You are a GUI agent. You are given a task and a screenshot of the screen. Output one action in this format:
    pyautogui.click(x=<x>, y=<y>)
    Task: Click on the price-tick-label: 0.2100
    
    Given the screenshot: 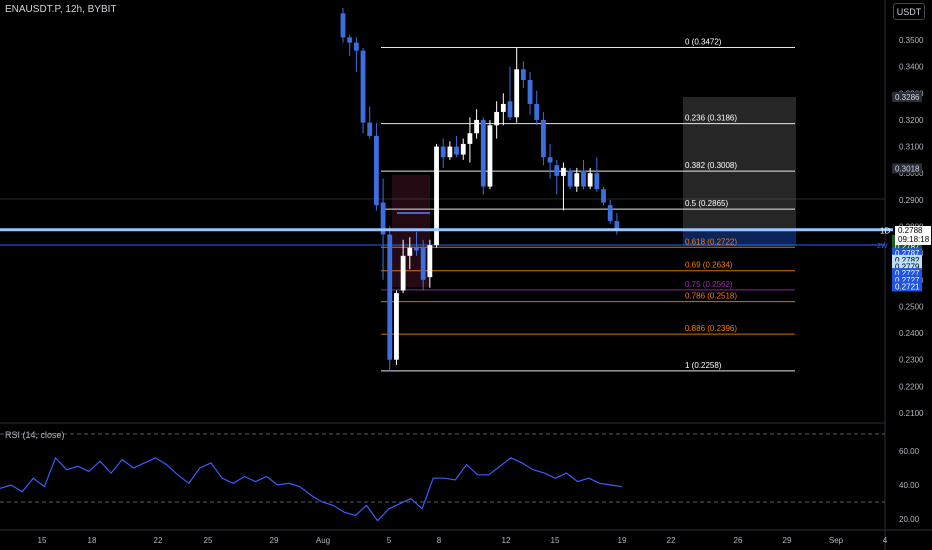 What is the action you would take?
    pyautogui.click(x=911, y=413)
    